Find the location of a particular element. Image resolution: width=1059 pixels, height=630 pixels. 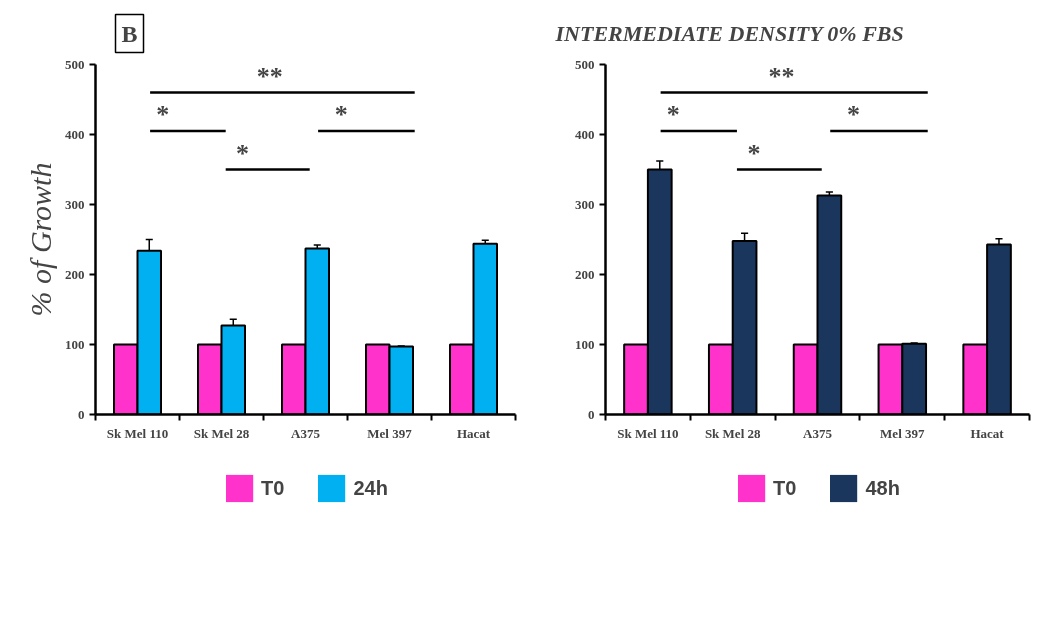

text: B is located at coordinates (129, 33).